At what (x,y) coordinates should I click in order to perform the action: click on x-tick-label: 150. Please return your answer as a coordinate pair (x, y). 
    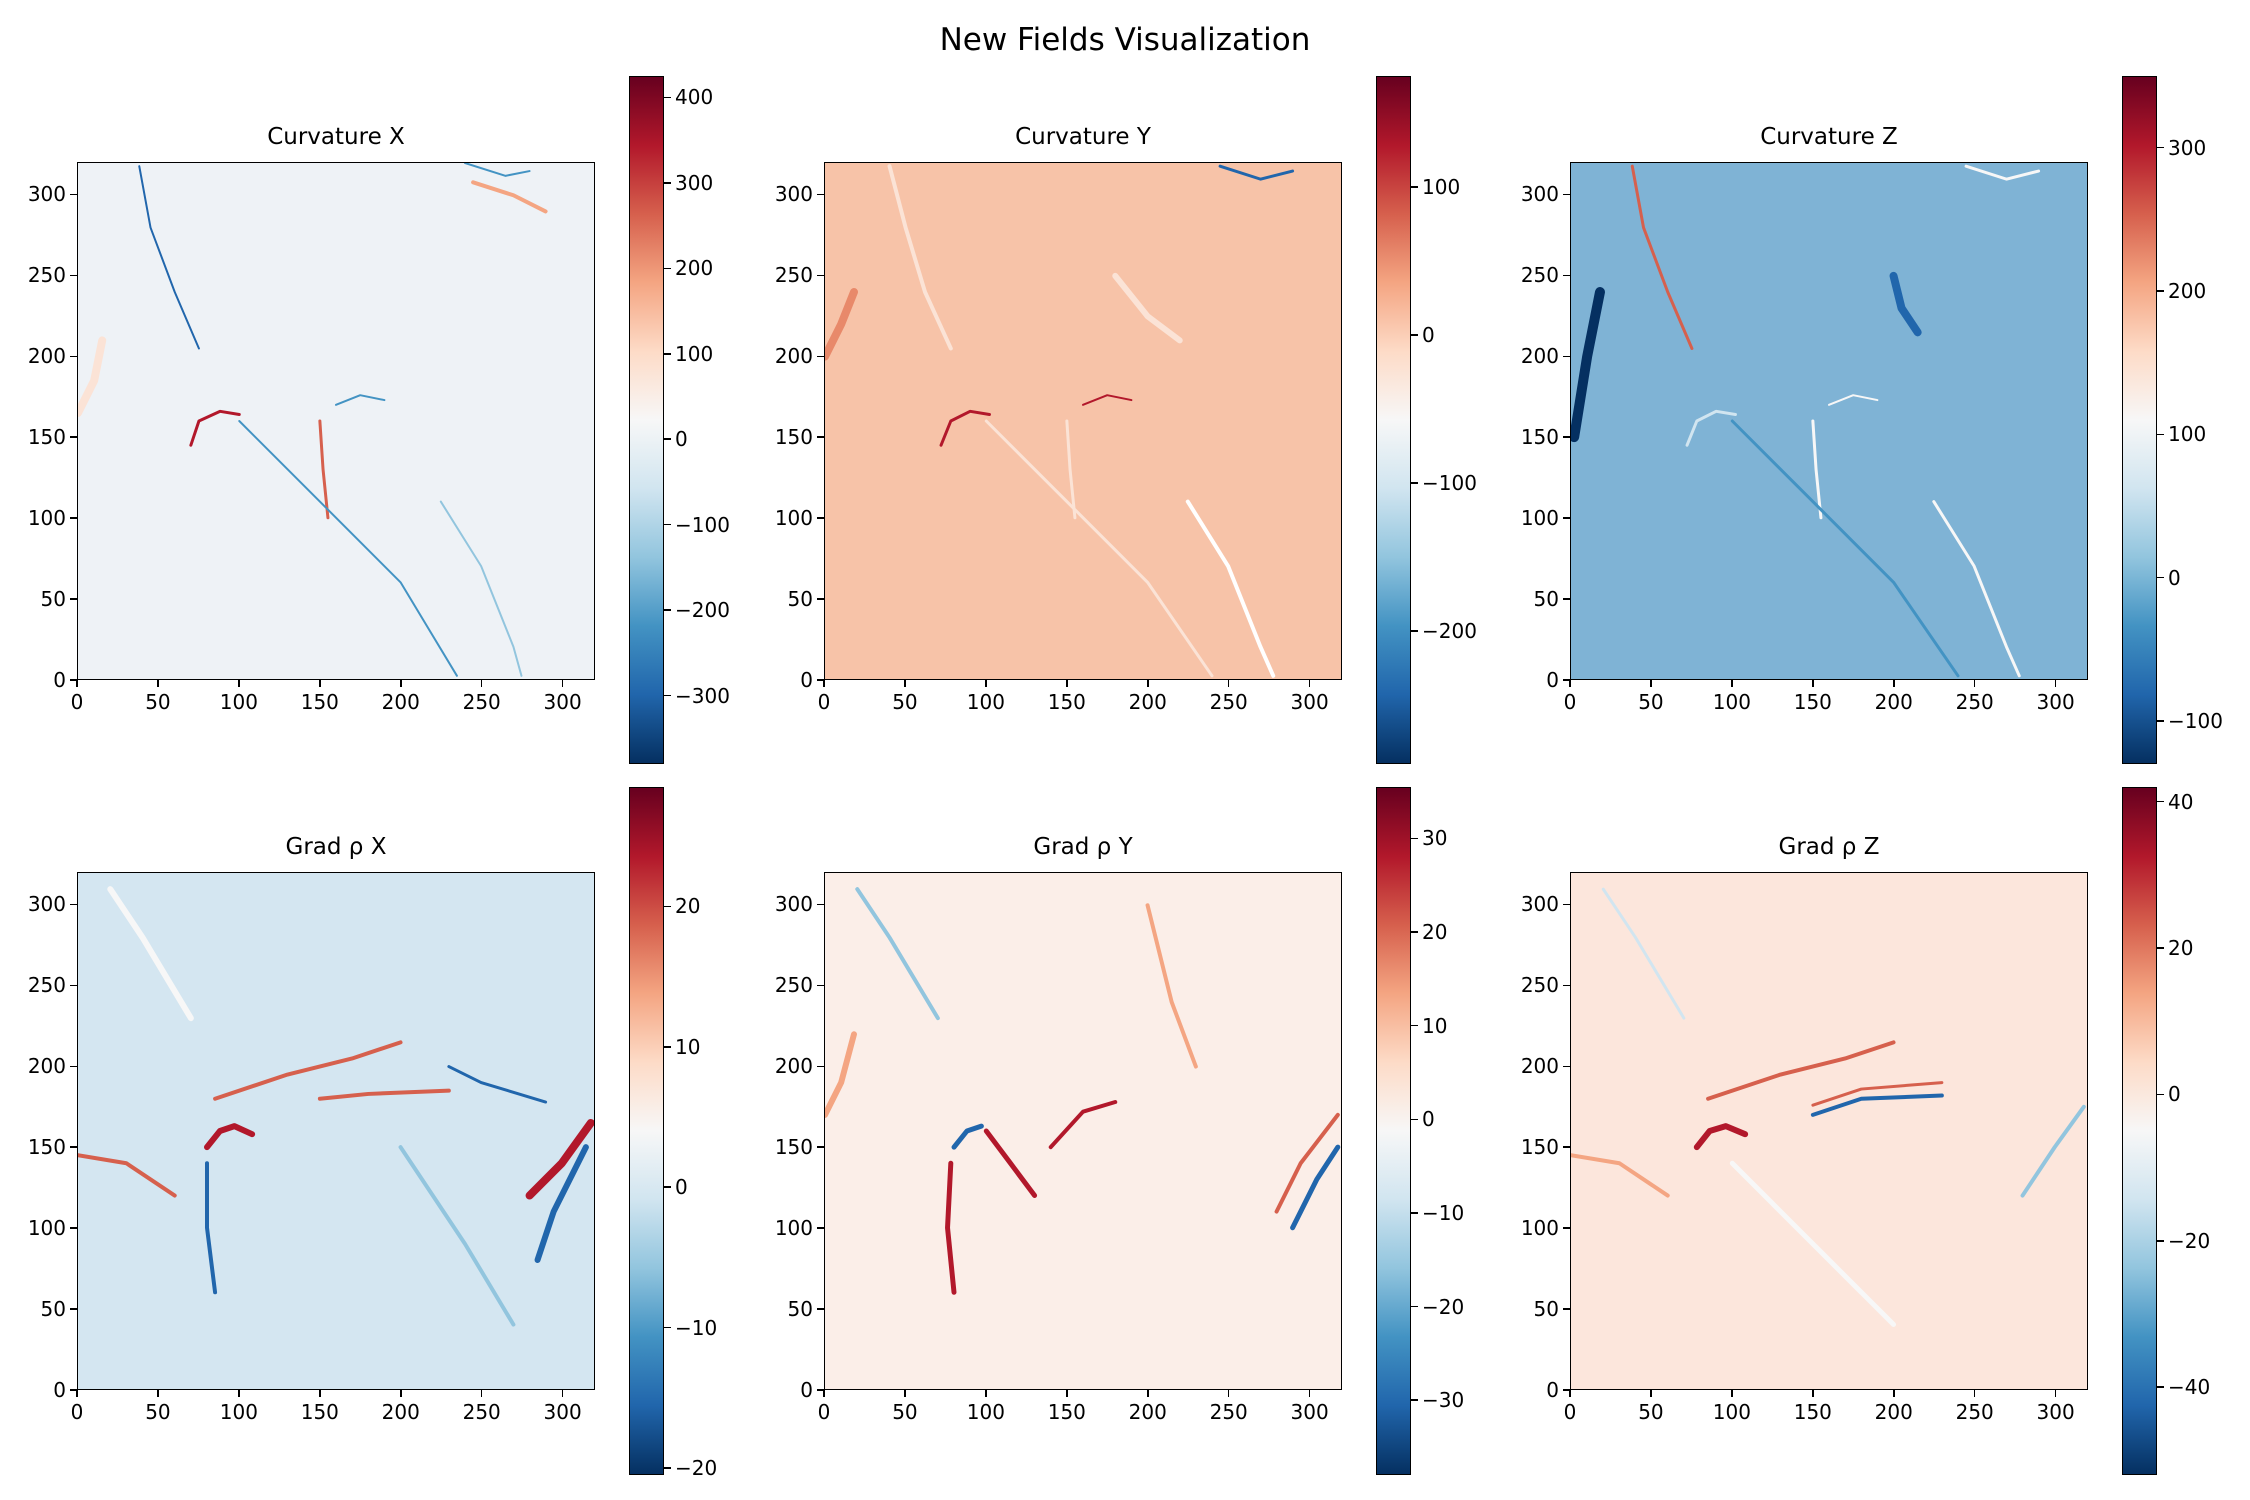
    Looking at the image, I should click on (319, 702).